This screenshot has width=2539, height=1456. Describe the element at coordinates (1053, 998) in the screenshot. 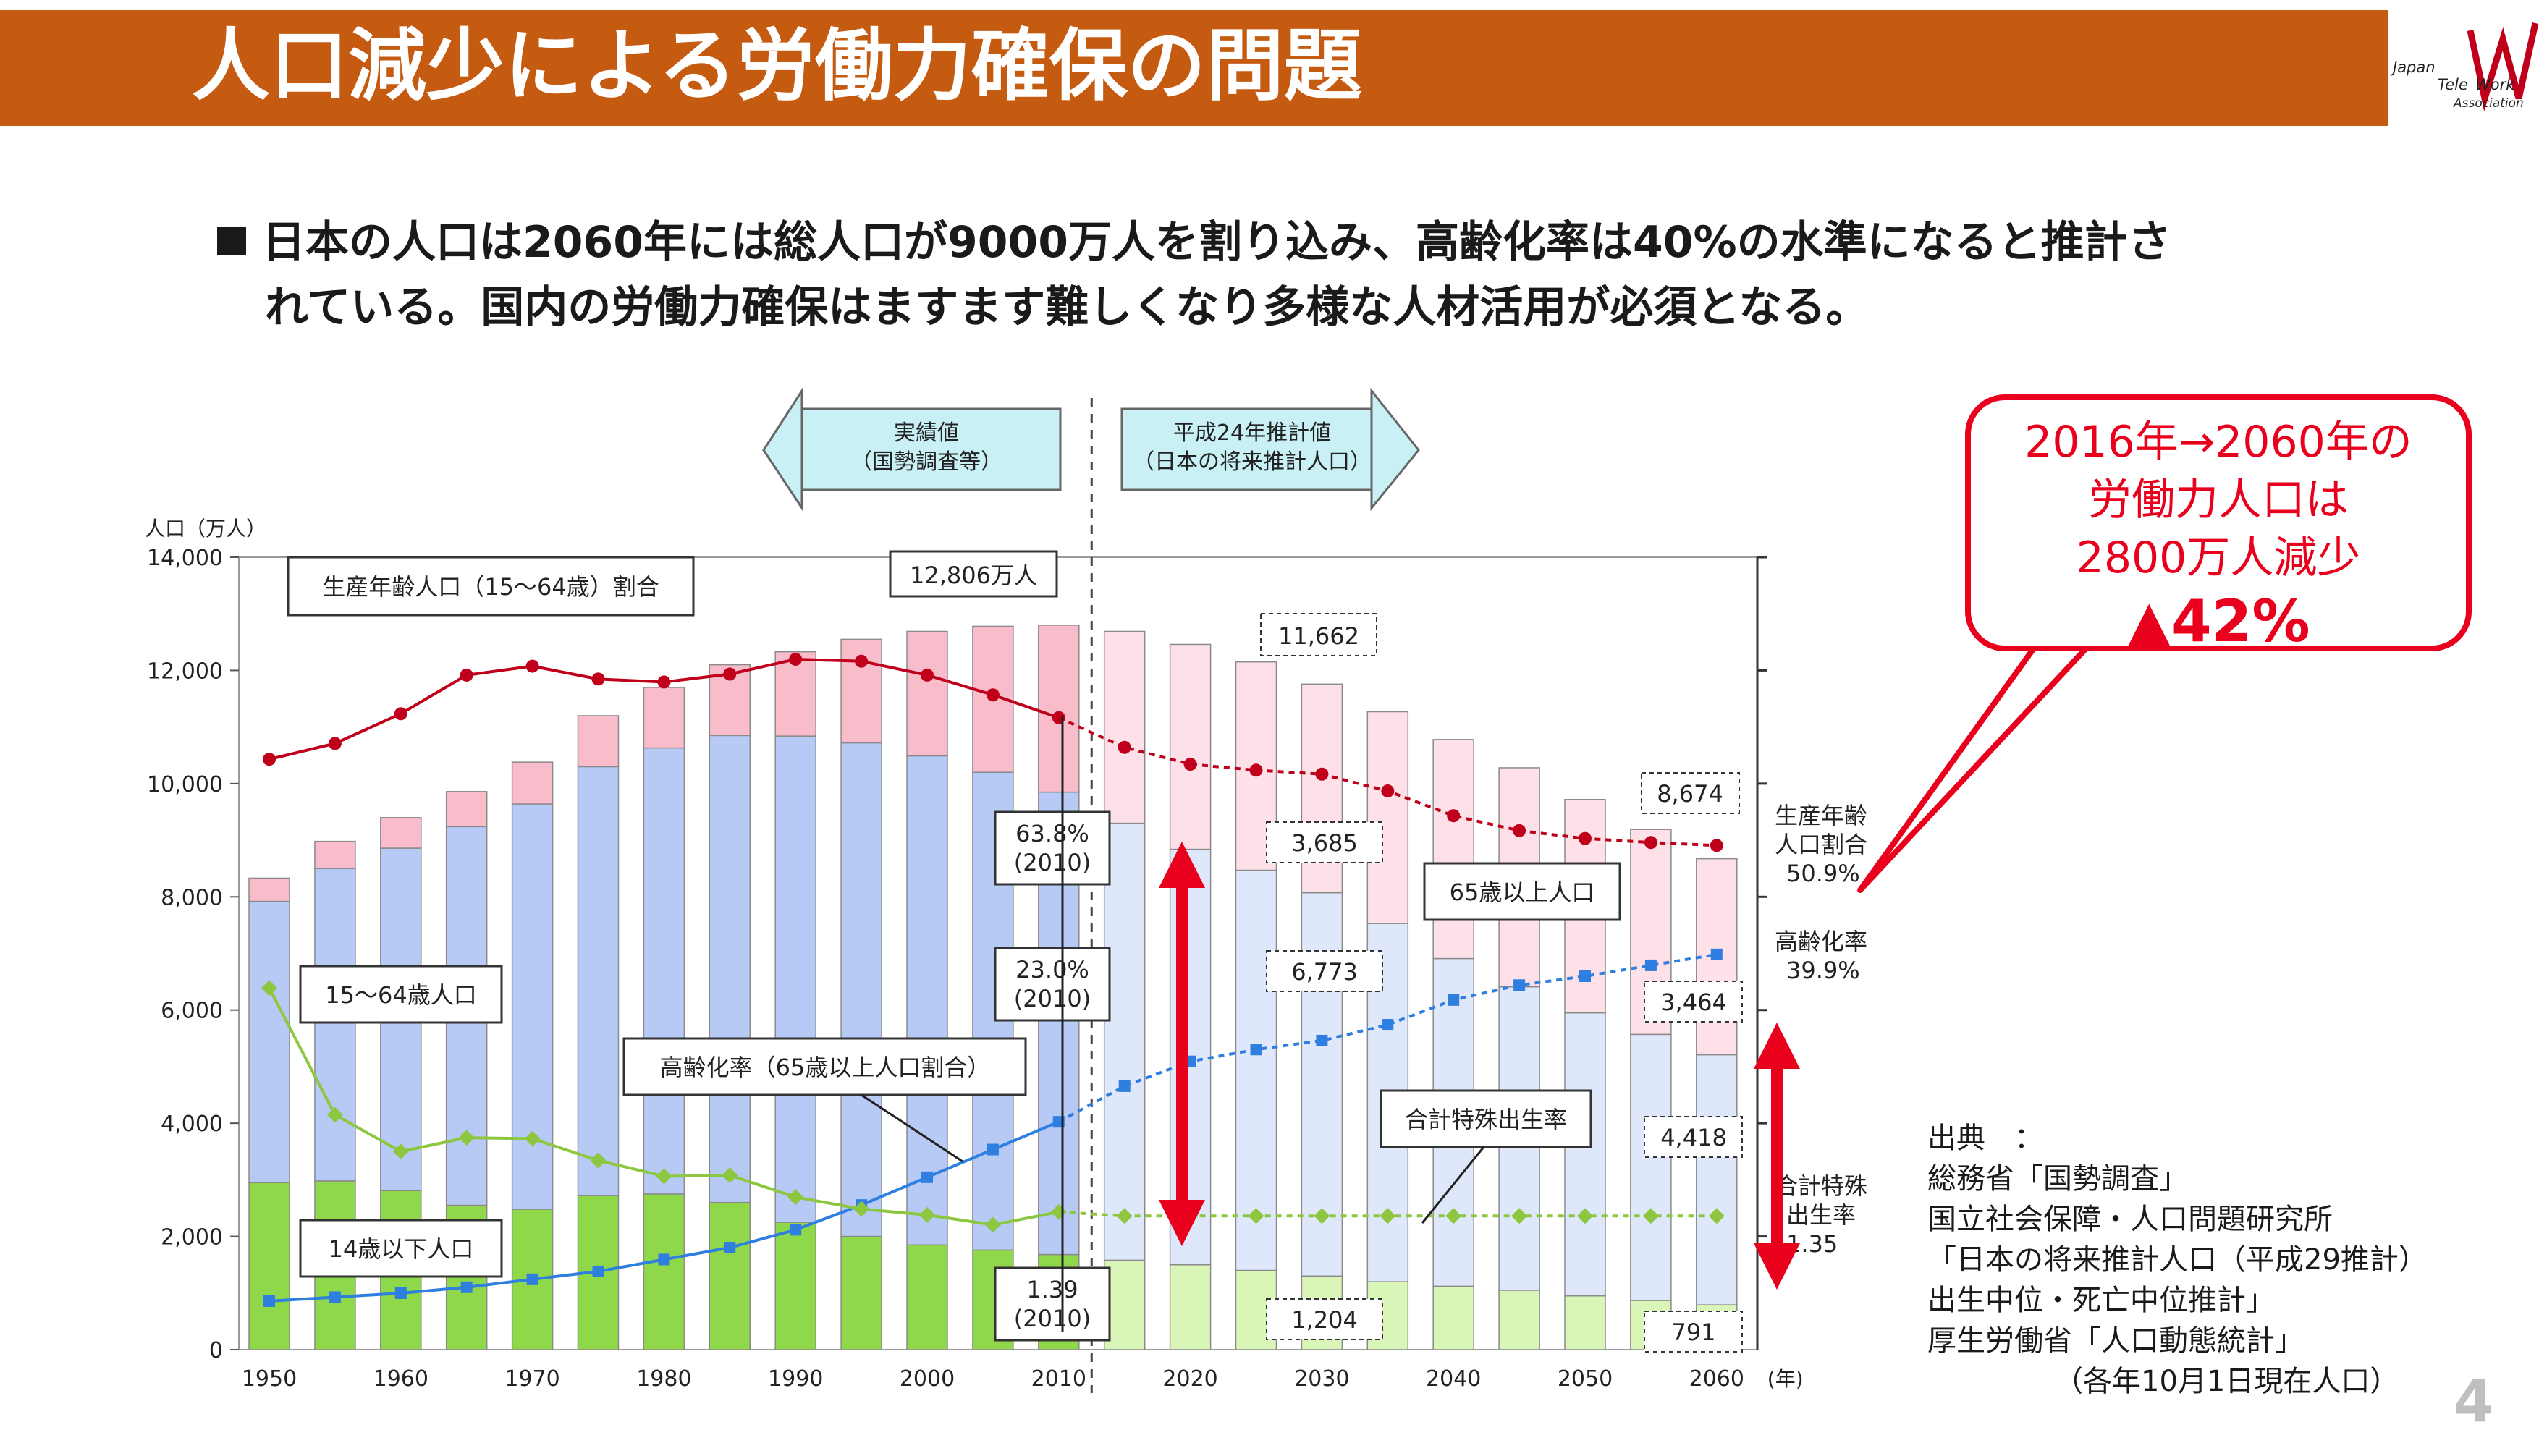

I see `aging-2010-year: (2010)` at that location.